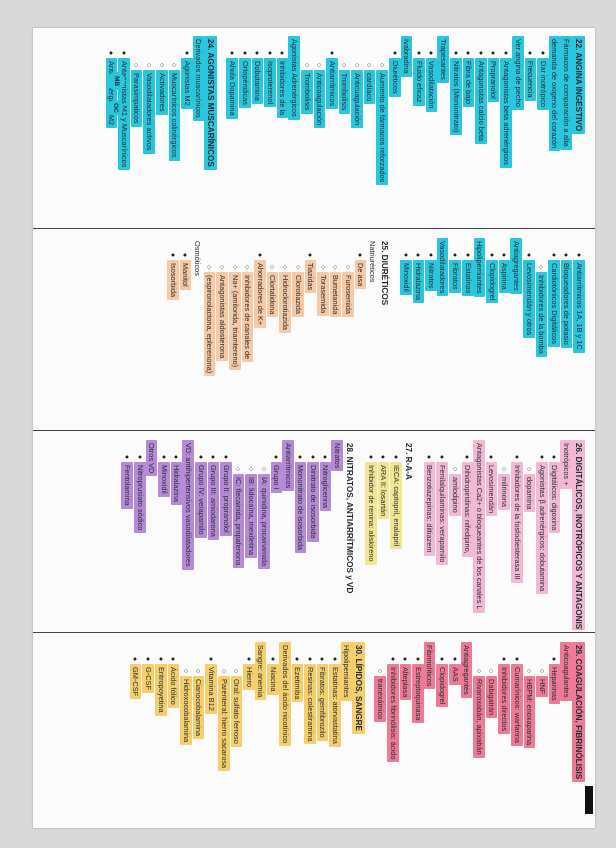 The height and width of the screenshot is (848, 616). Describe the element at coordinates (174, 115) in the screenshot. I see `outline-item-text: Muscarínicos colinérgicos` at that location.